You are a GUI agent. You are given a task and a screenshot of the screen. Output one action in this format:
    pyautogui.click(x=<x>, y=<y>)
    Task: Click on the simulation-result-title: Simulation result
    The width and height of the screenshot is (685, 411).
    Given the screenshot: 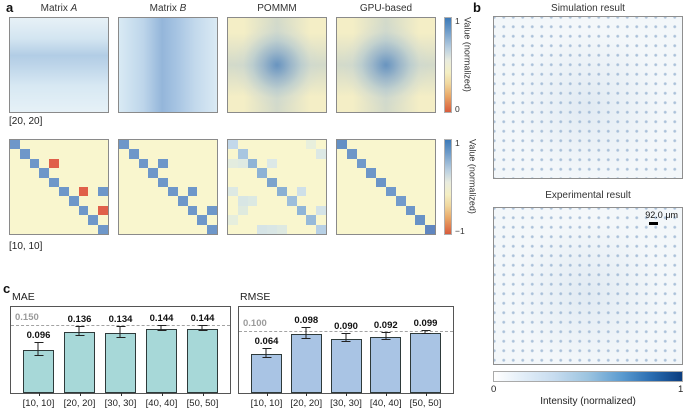 What is the action you would take?
    pyautogui.click(x=588, y=8)
    